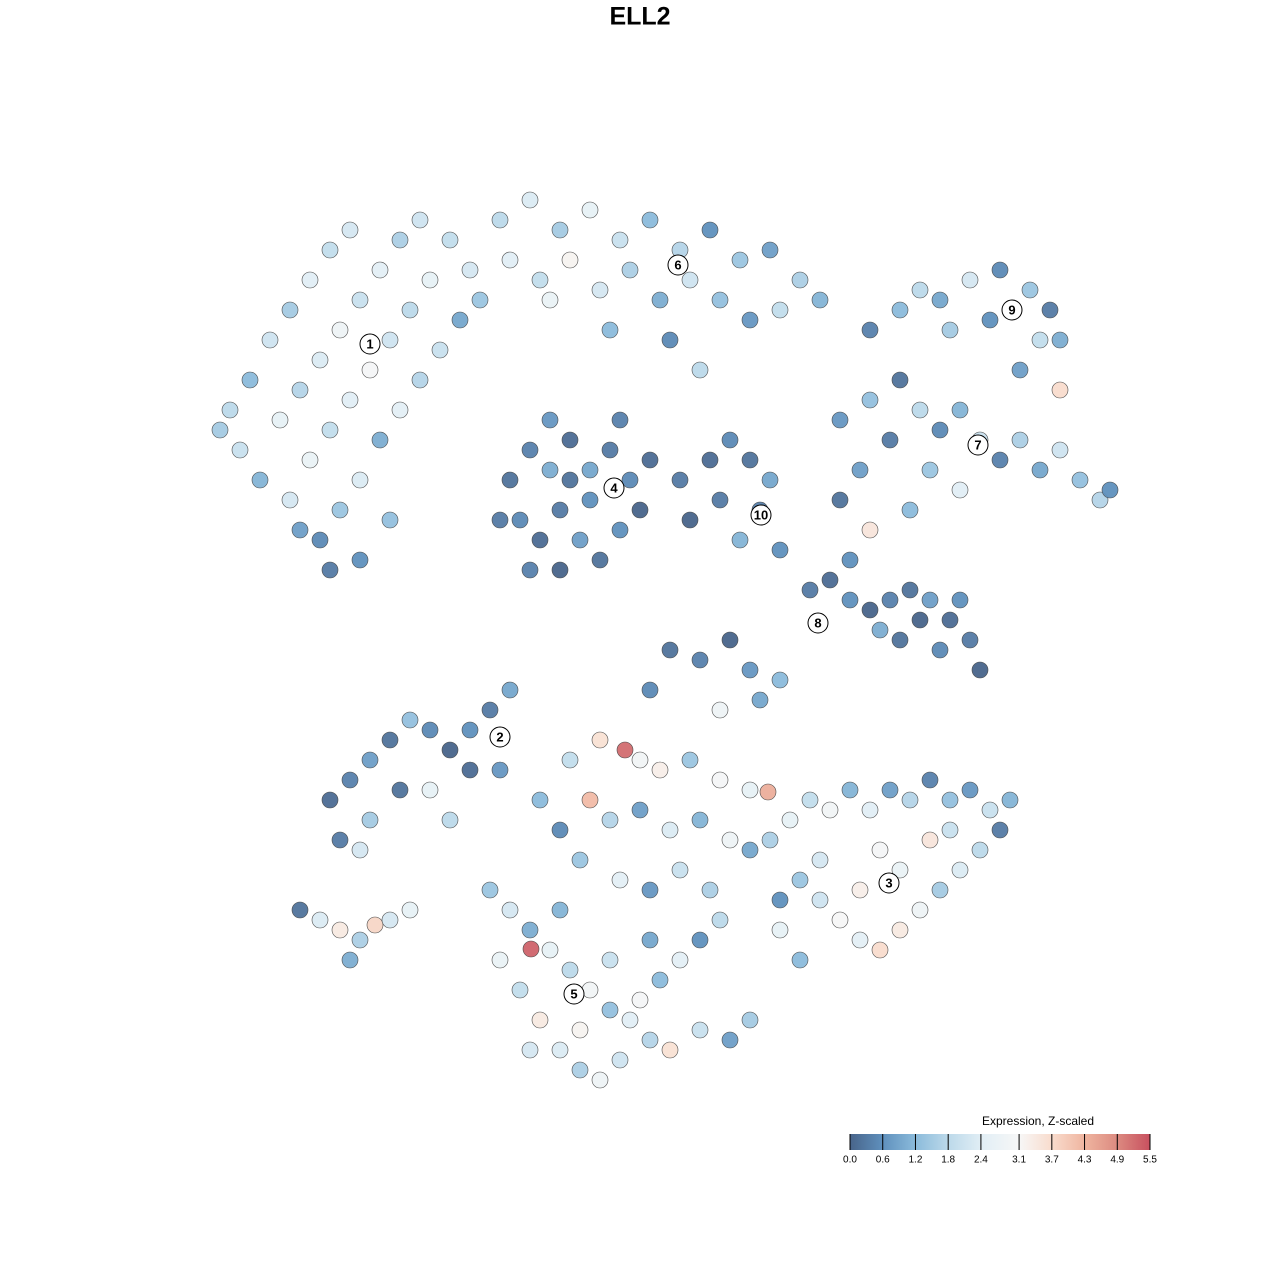 The height and width of the screenshot is (1280, 1280). I want to click on cluster-label: 1, so click(369, 343).